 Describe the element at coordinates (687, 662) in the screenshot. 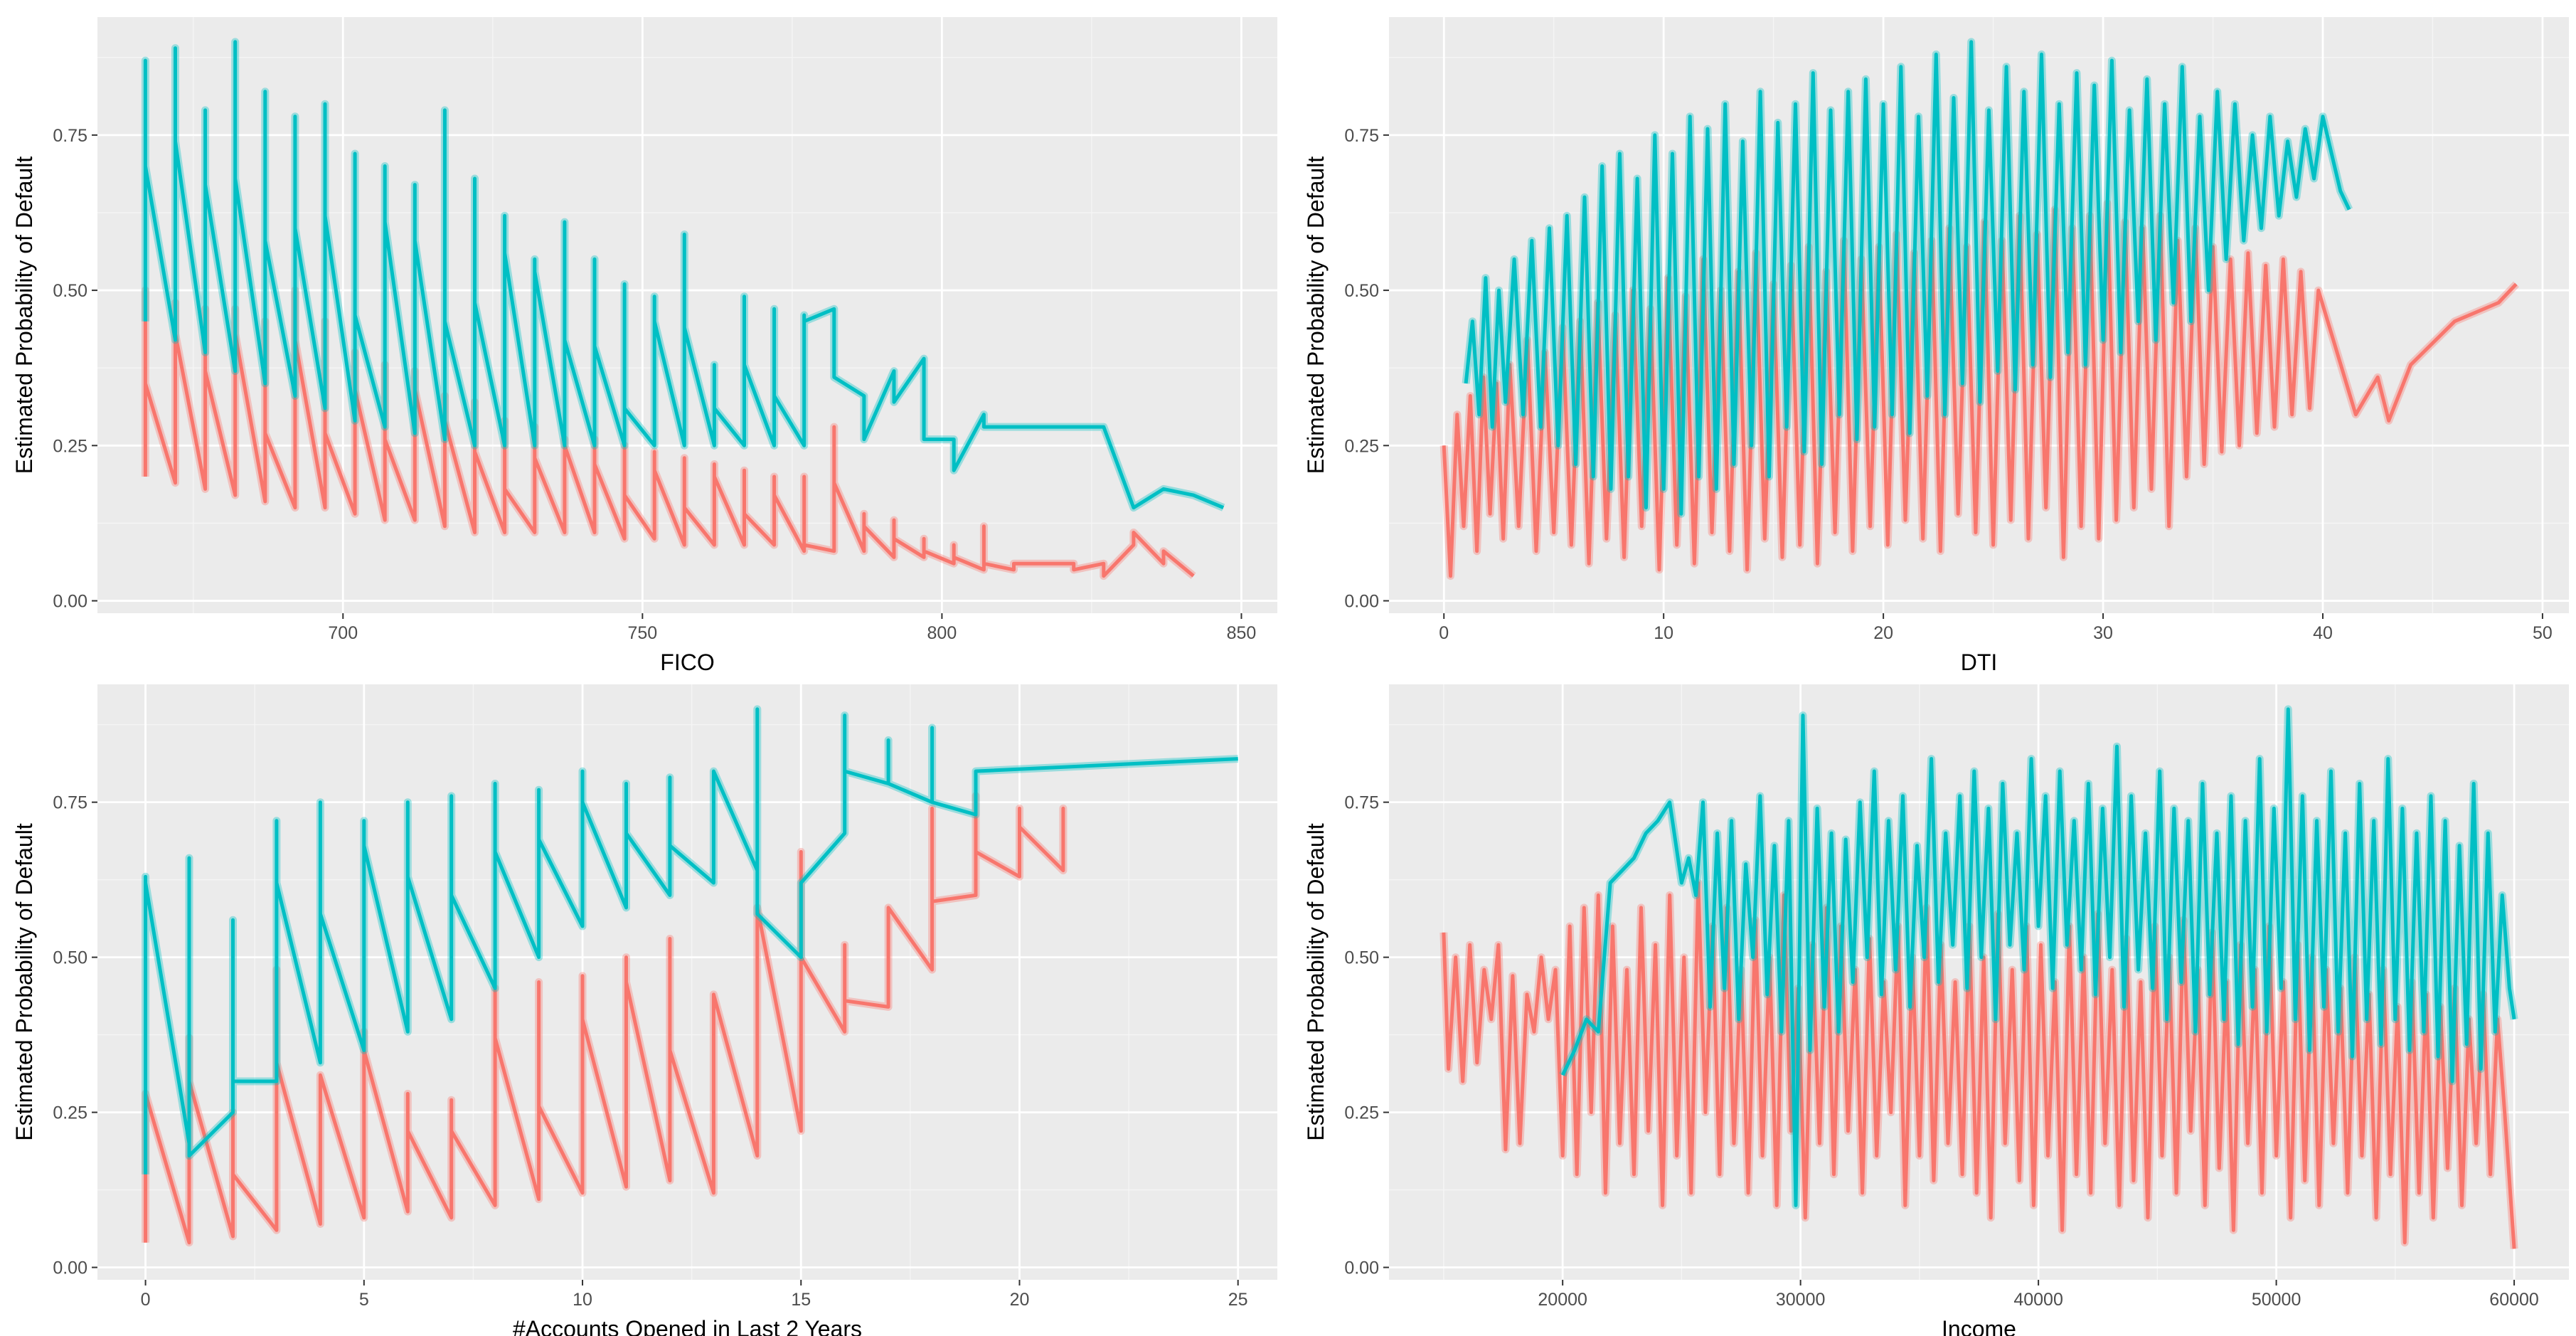

I see `x-axis-title-fico: FICO` at that location.